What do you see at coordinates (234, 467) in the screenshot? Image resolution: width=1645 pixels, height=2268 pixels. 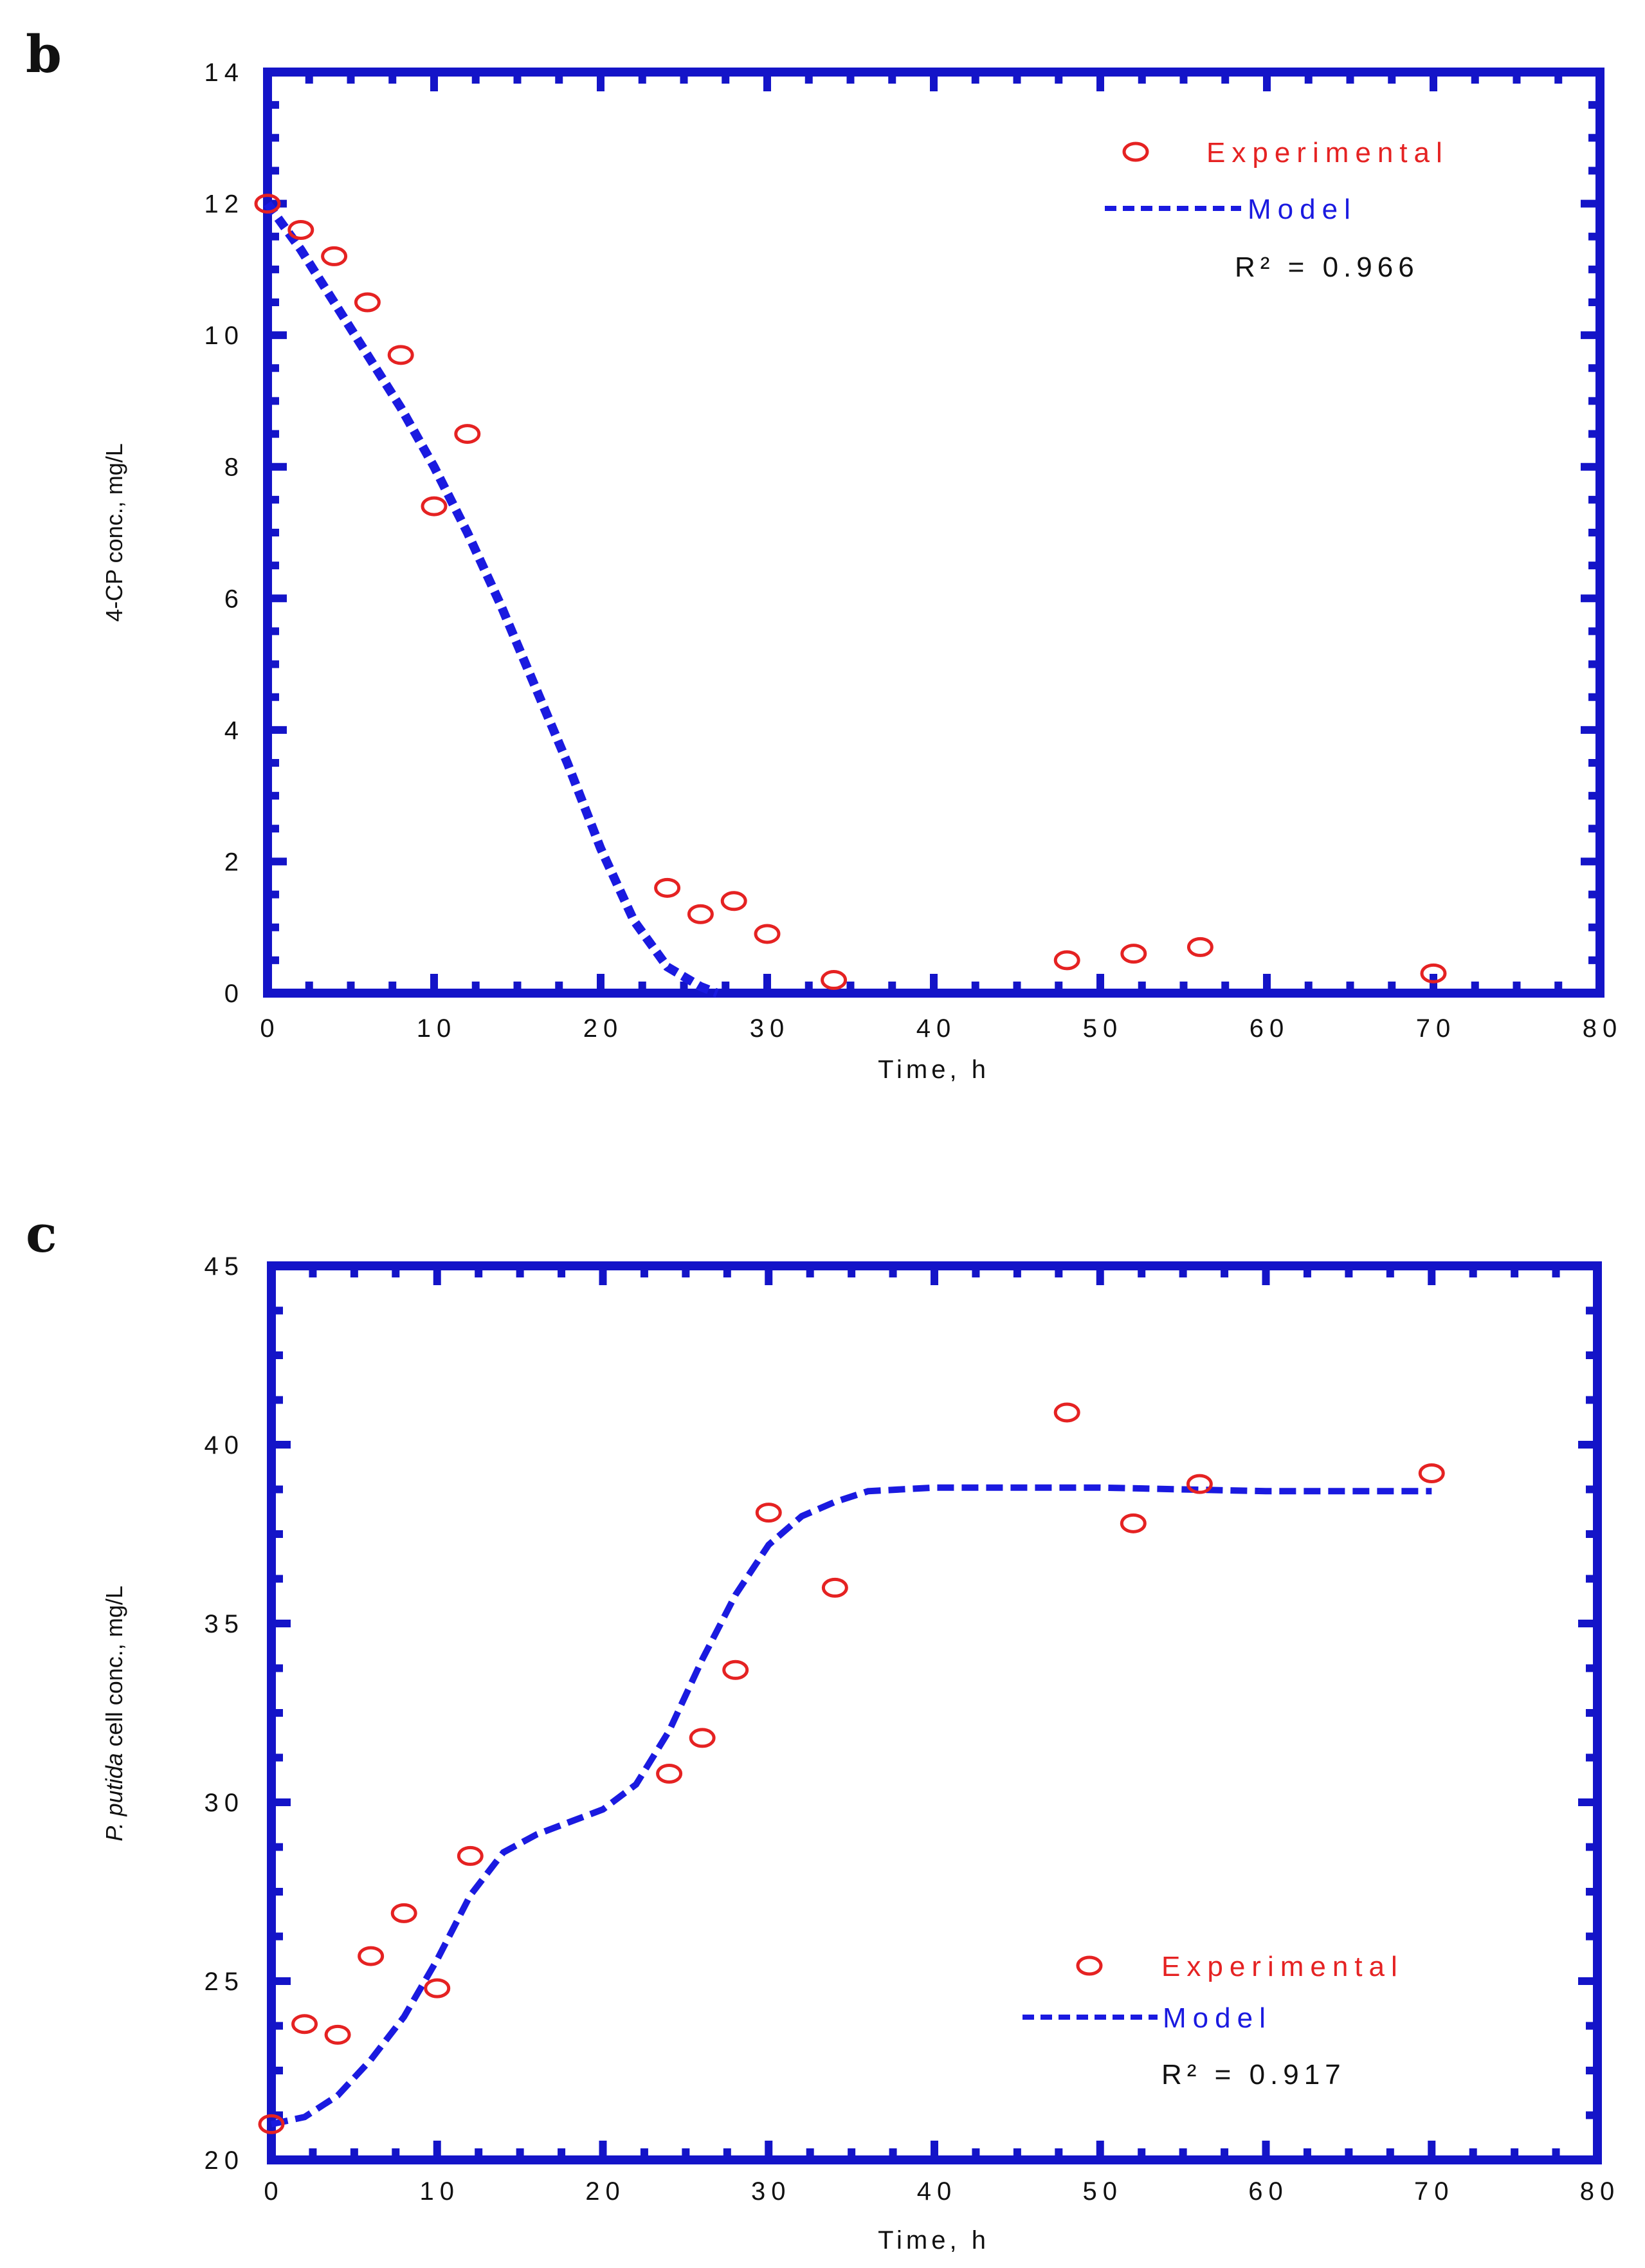 I see `y-tick-label: 8` at bounding box center [234, 467].